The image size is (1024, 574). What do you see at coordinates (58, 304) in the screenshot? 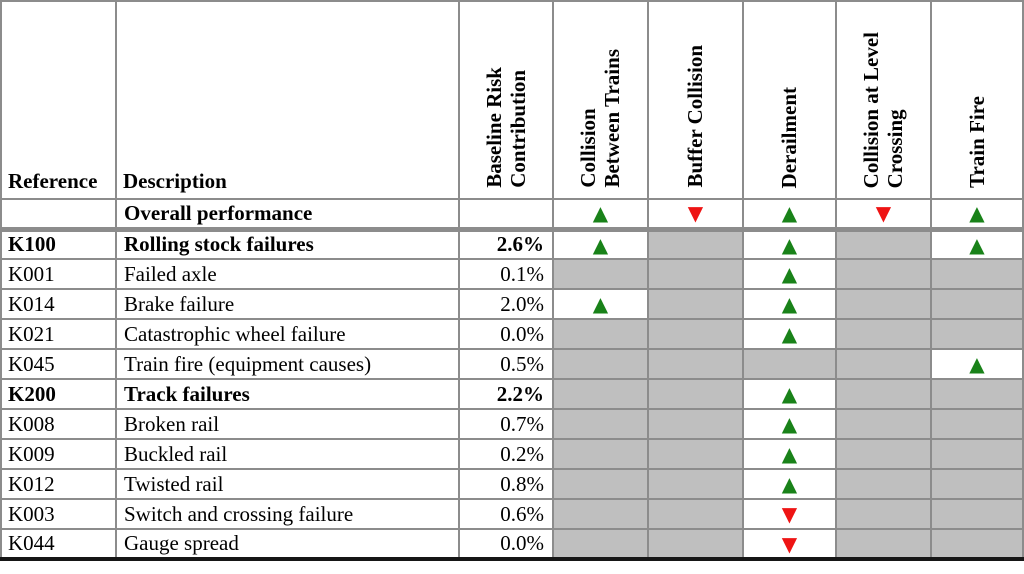
I see `reference-cell: K014` at bounding box center [58, 304].